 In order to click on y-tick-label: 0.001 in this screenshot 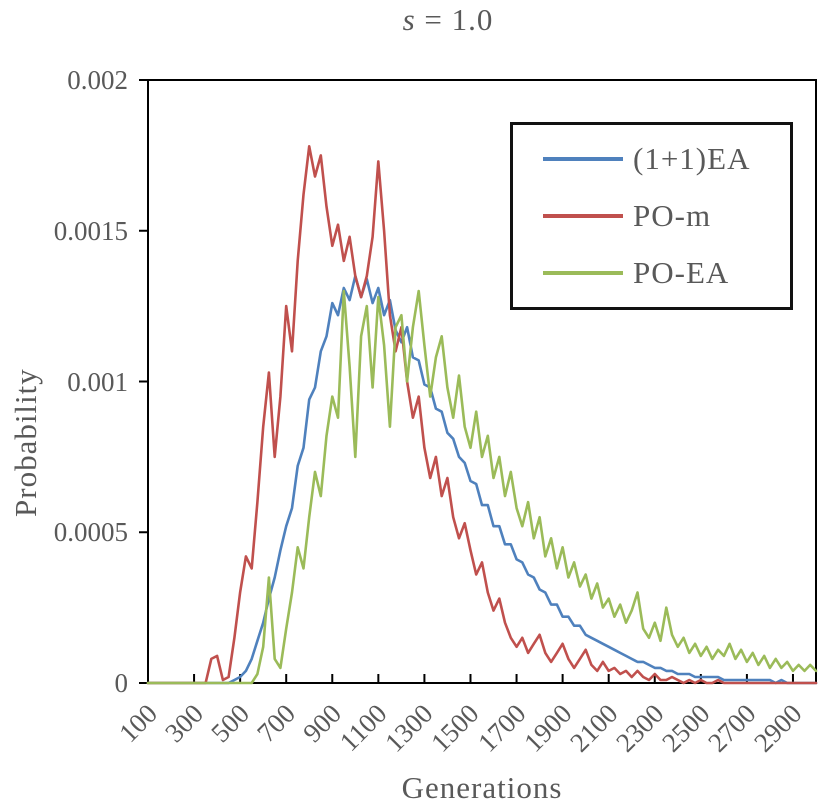, I will do `click(97, 381)`.